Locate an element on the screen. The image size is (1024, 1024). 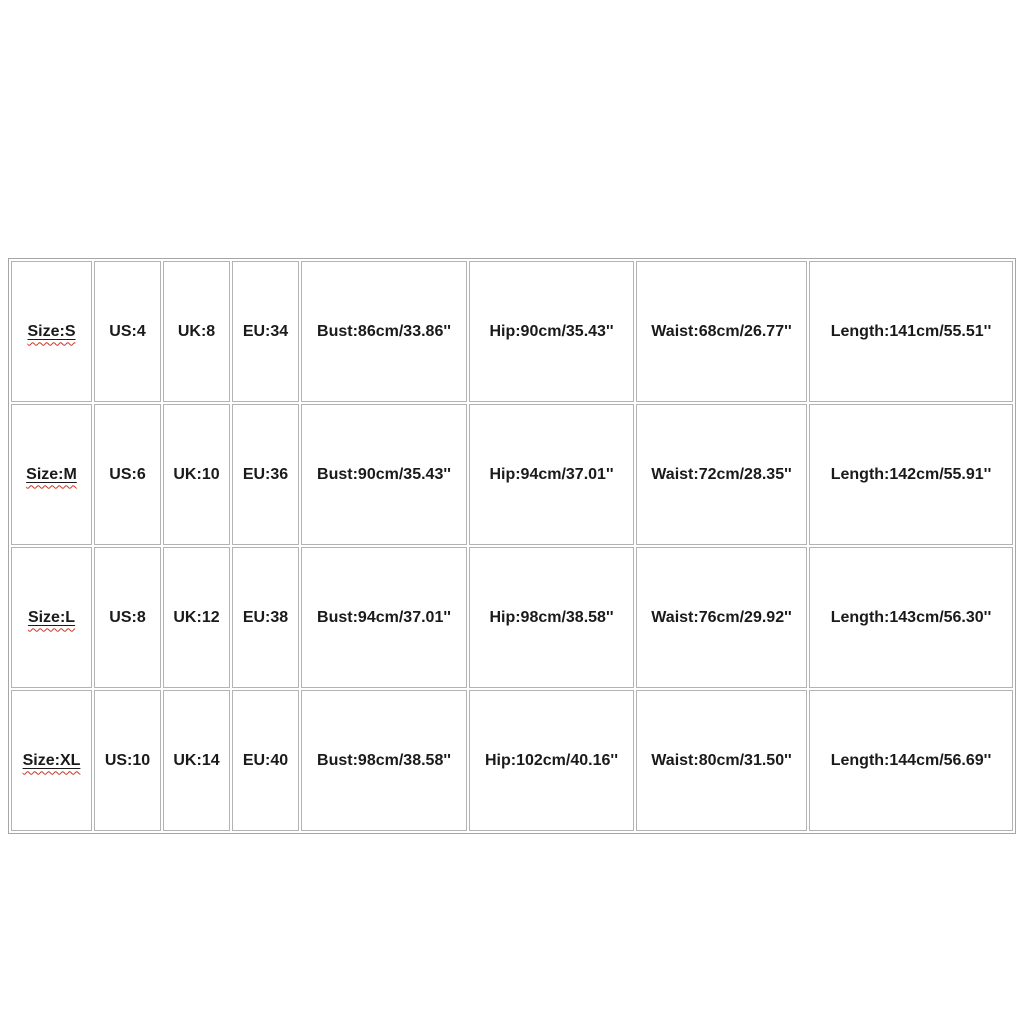
bust-value: Bust:86cm/33.86'' is located at coordinates (384, 331).